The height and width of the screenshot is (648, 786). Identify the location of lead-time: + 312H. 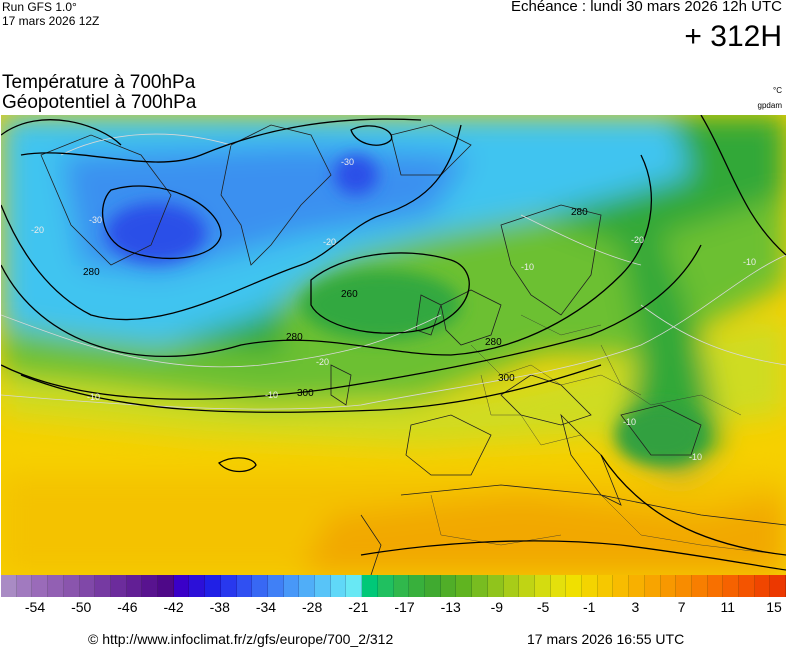
(733, 36).